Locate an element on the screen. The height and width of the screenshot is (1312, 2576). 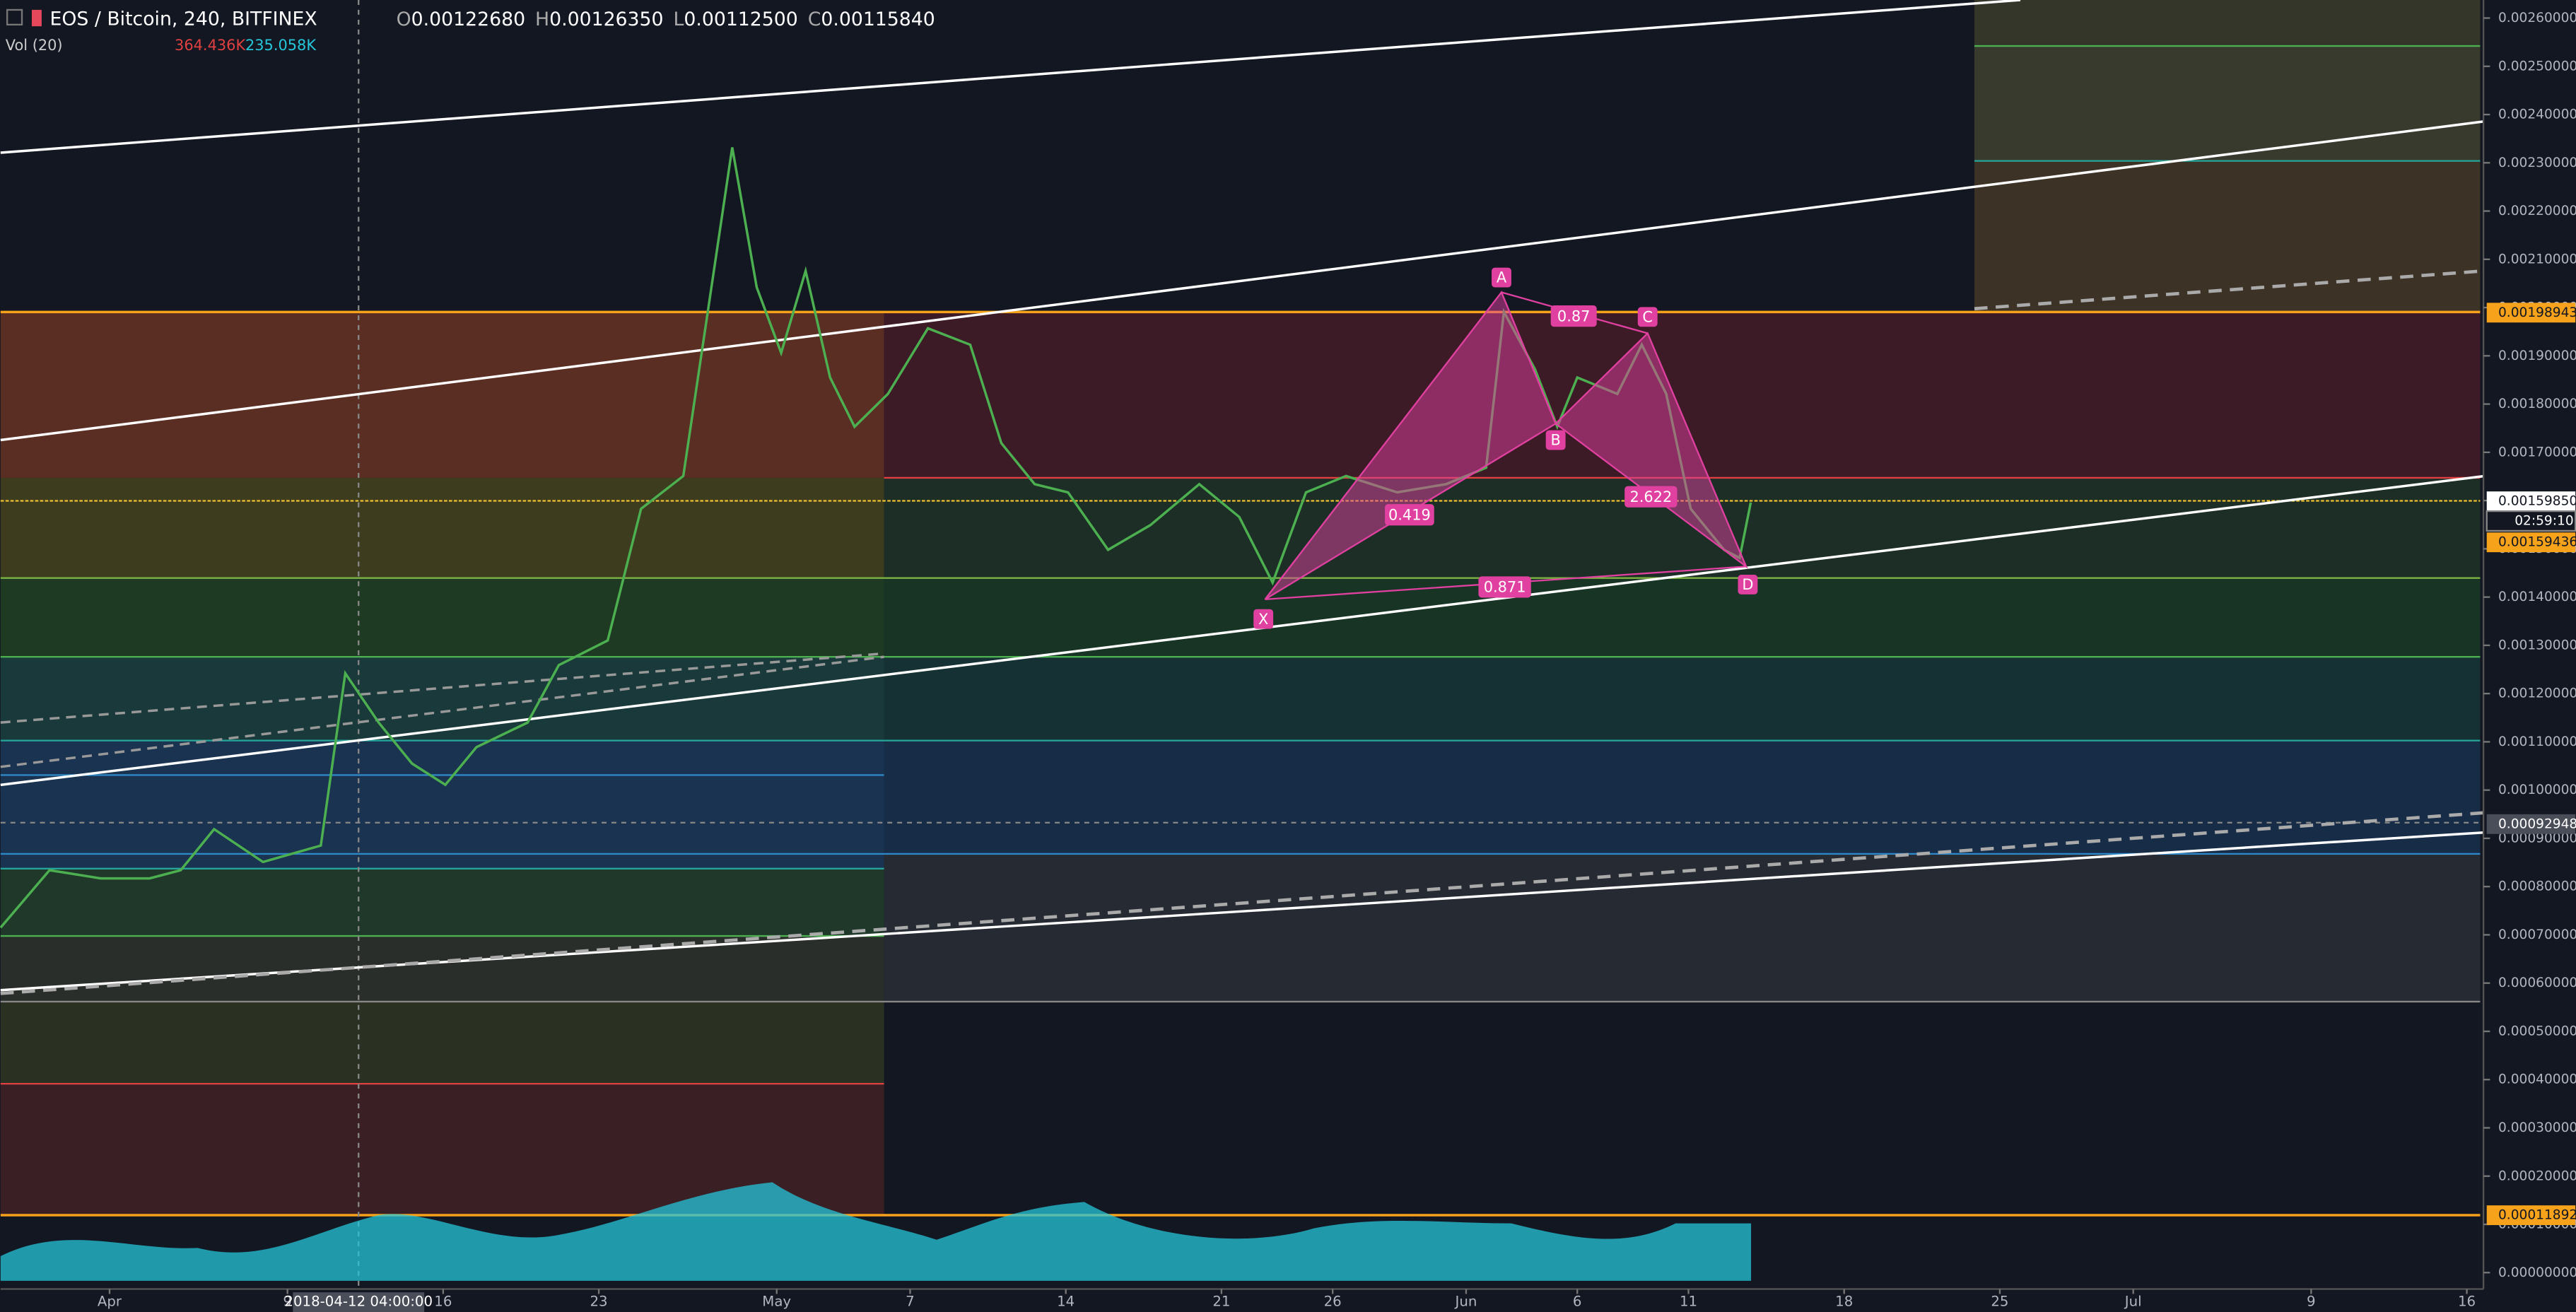
x-tick-label: 21 is located at coordinates (1221, 1302).